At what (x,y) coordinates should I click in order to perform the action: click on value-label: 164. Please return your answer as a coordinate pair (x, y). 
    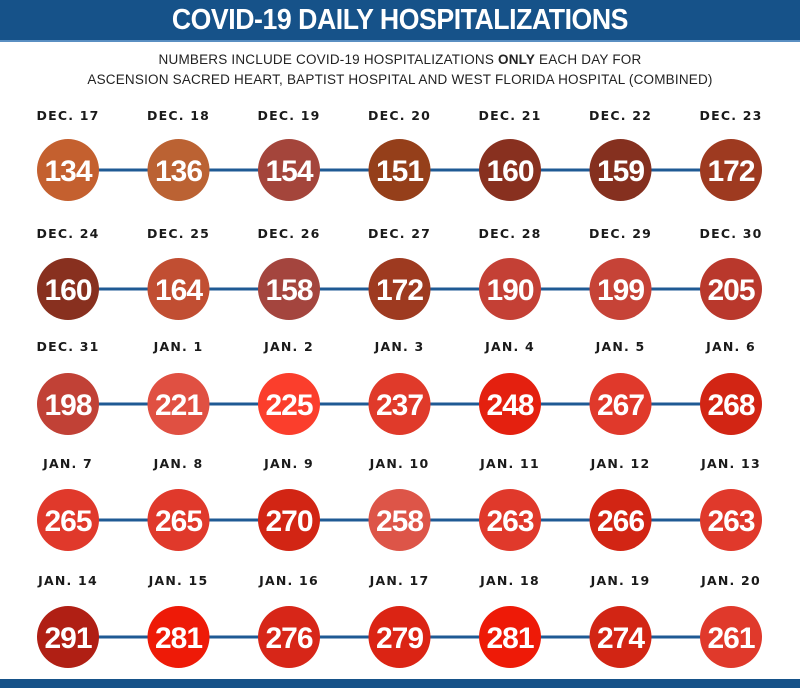
    Looking at the image, I should click on (179, 290).